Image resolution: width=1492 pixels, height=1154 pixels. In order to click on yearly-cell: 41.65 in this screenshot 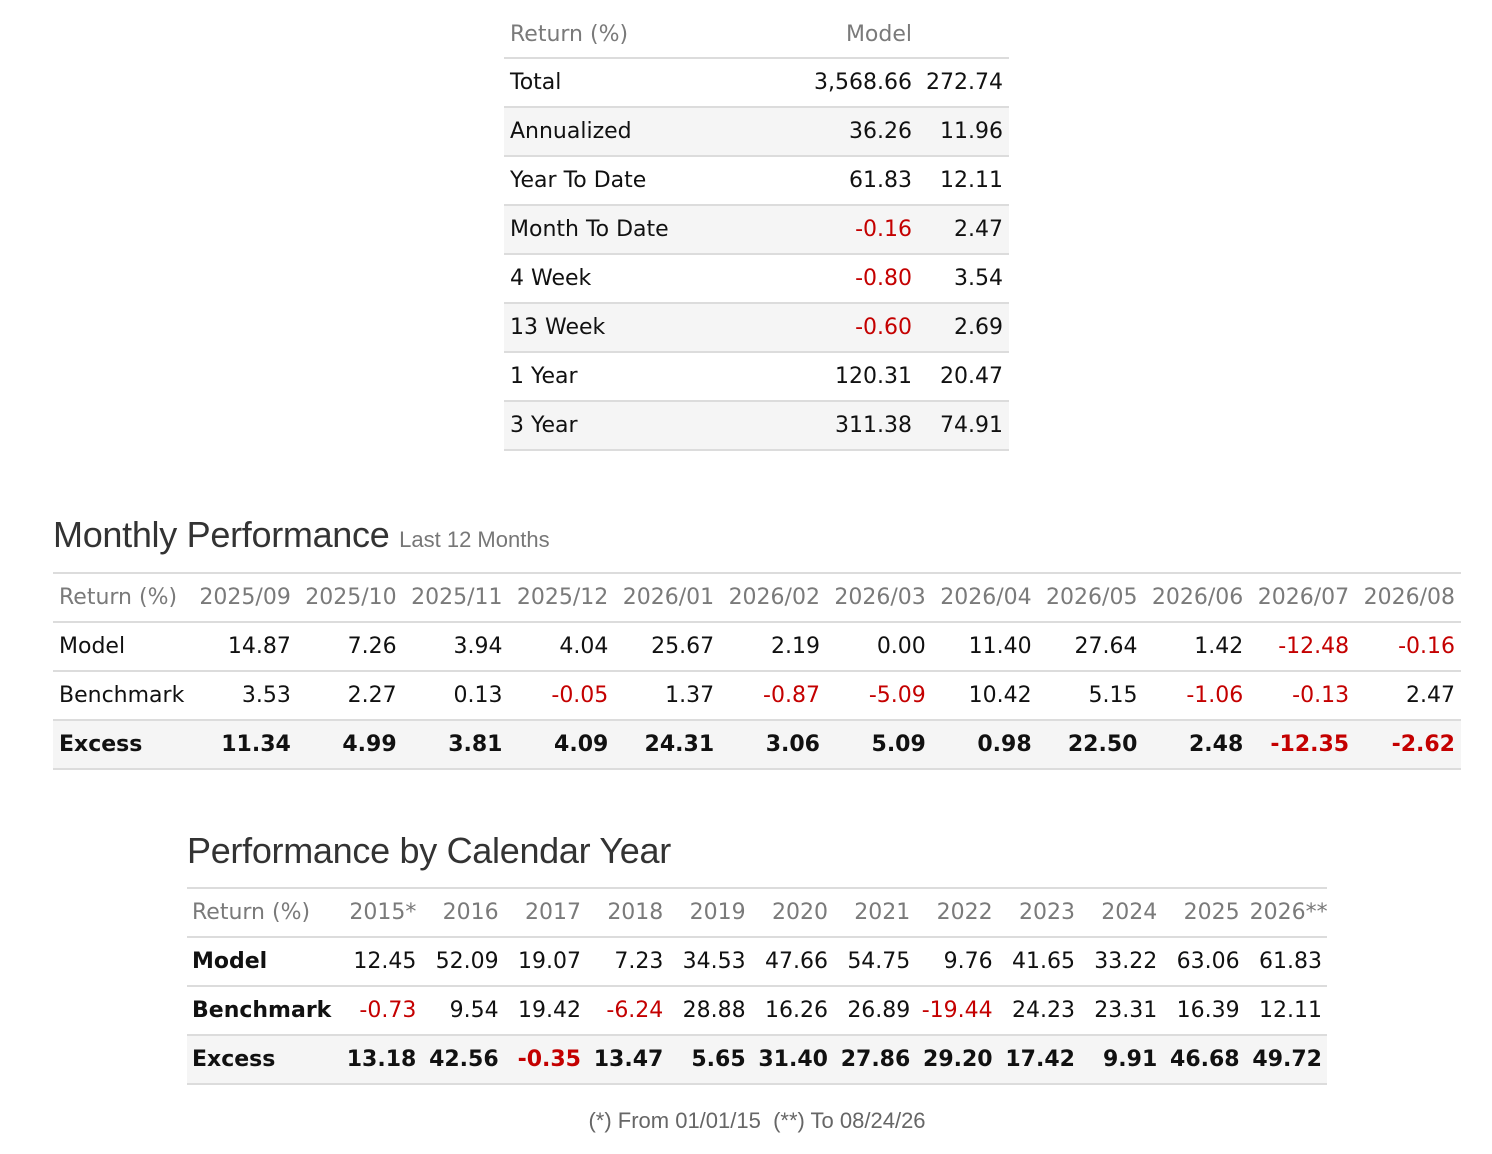, I will do `click(1038, 962)`.